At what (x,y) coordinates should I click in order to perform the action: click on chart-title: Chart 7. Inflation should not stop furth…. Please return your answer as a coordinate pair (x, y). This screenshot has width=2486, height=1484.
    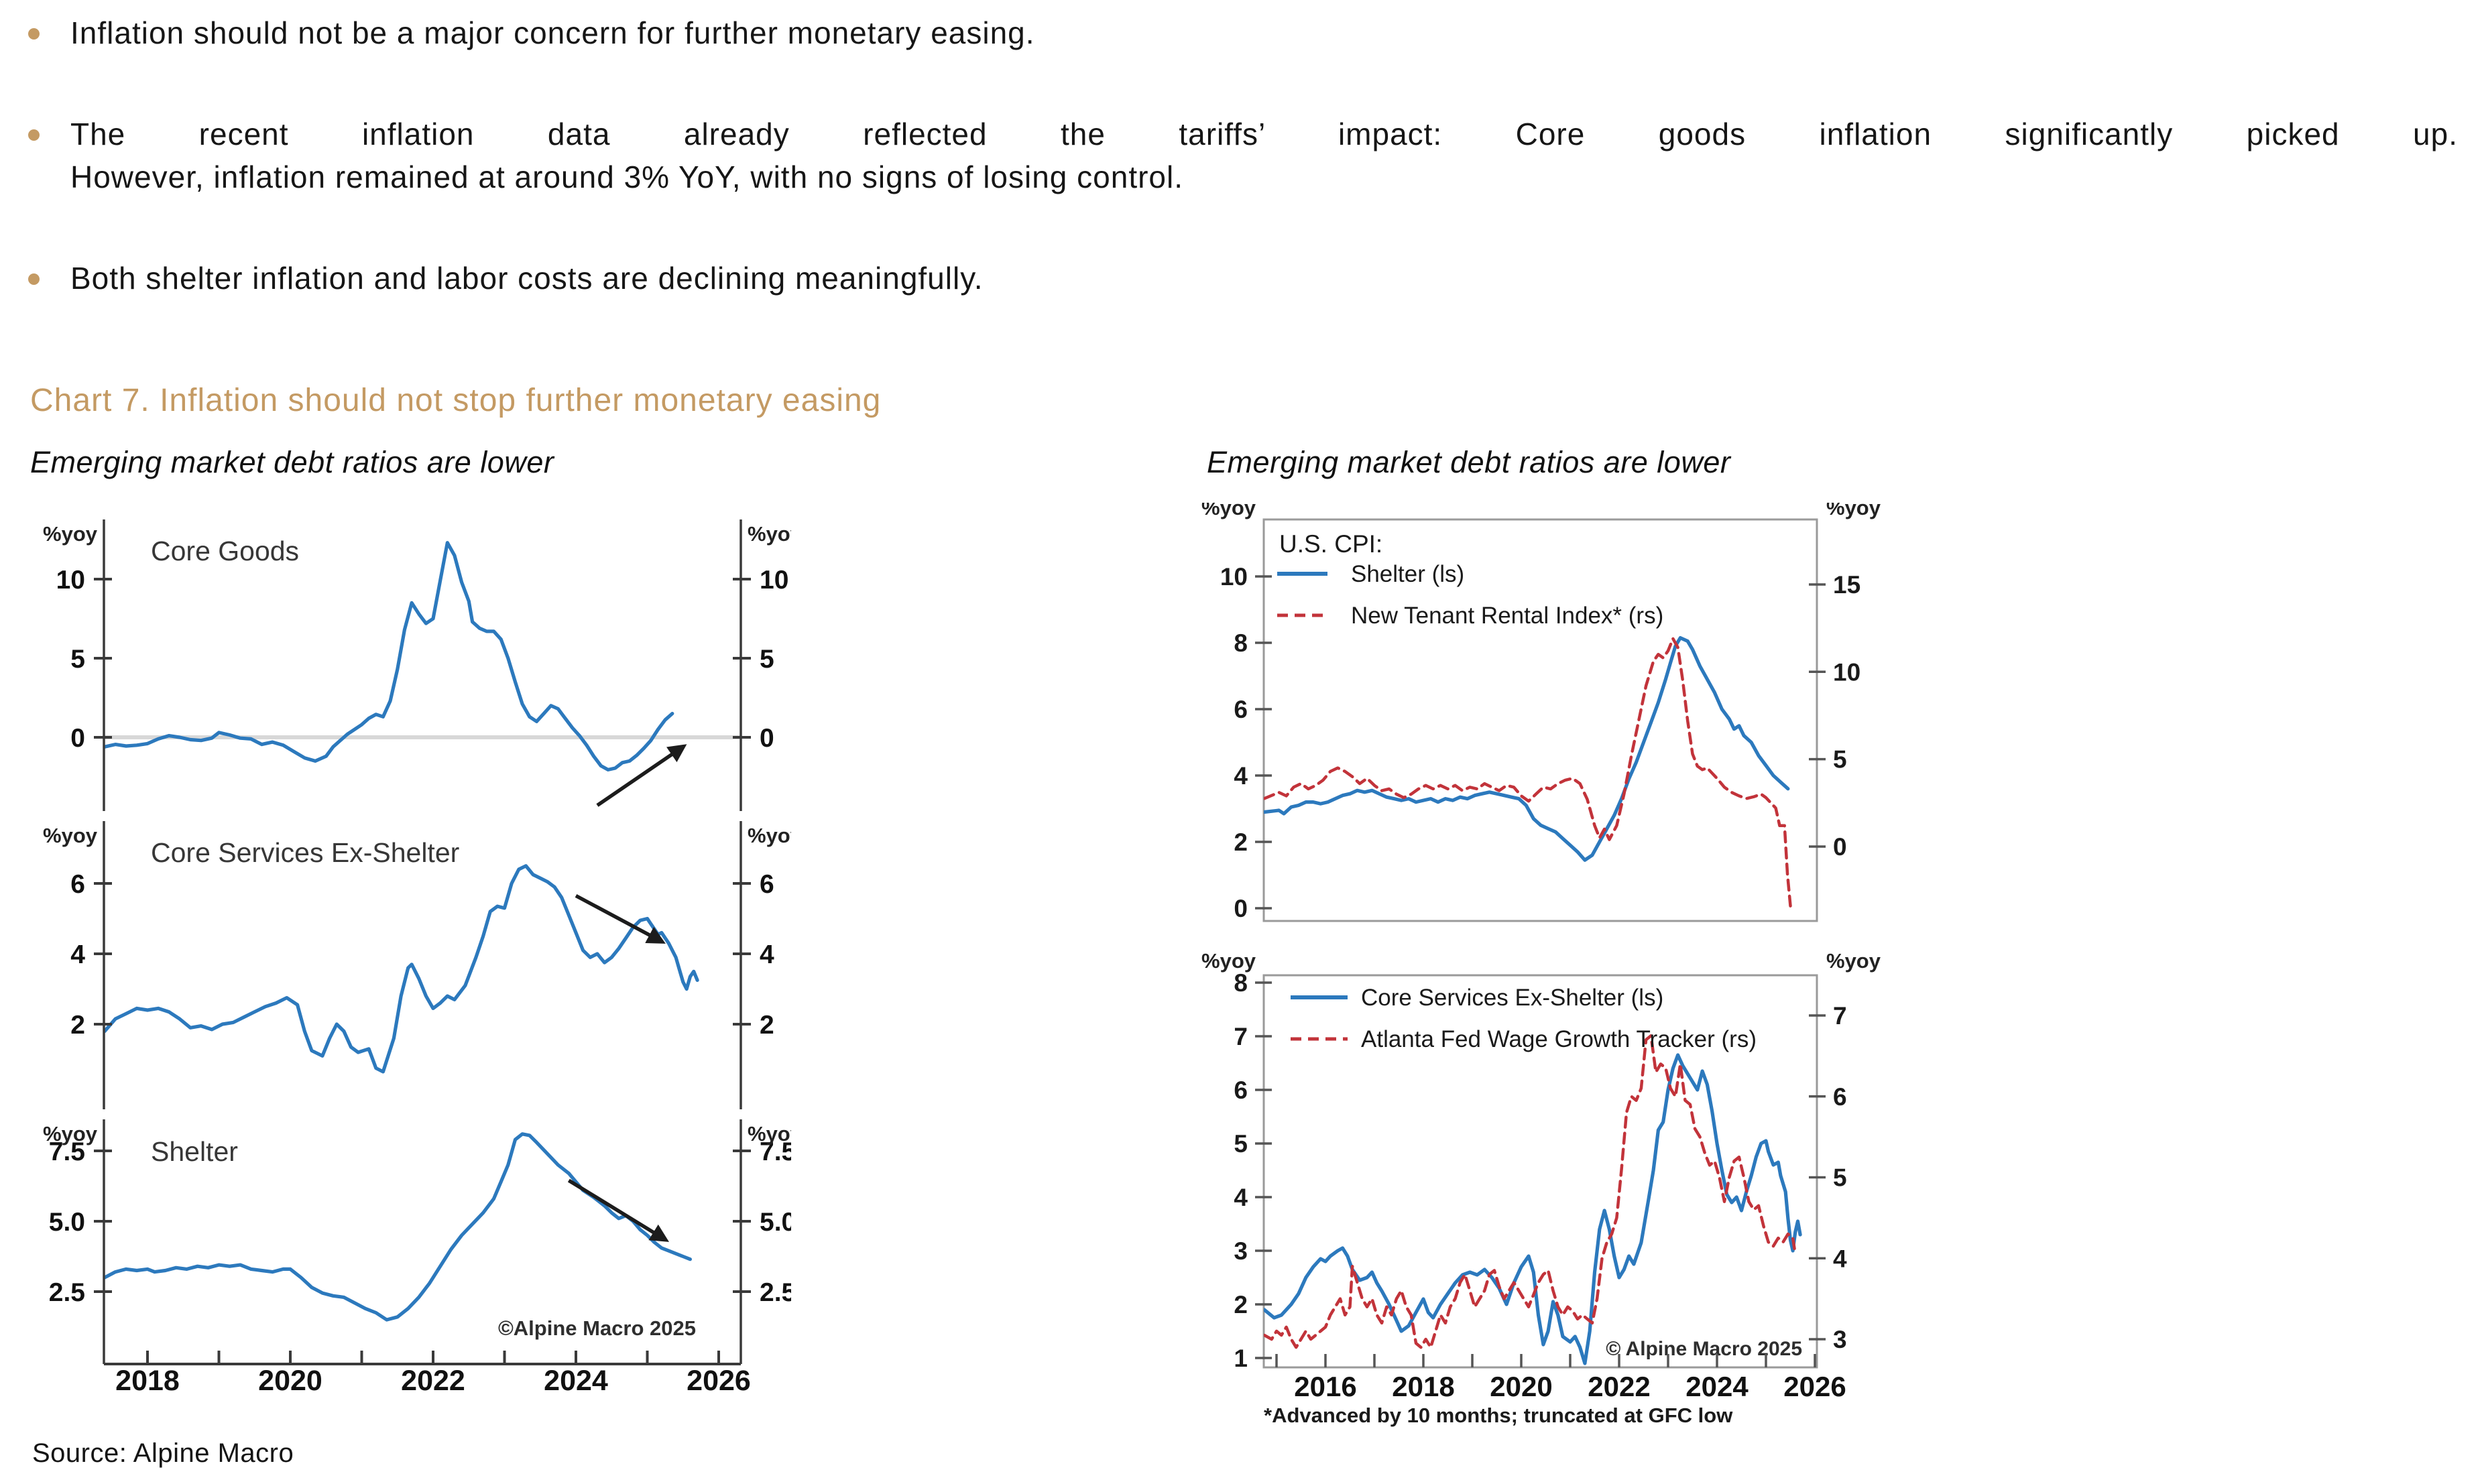
    Looking at the image, I should click on (456, 400).